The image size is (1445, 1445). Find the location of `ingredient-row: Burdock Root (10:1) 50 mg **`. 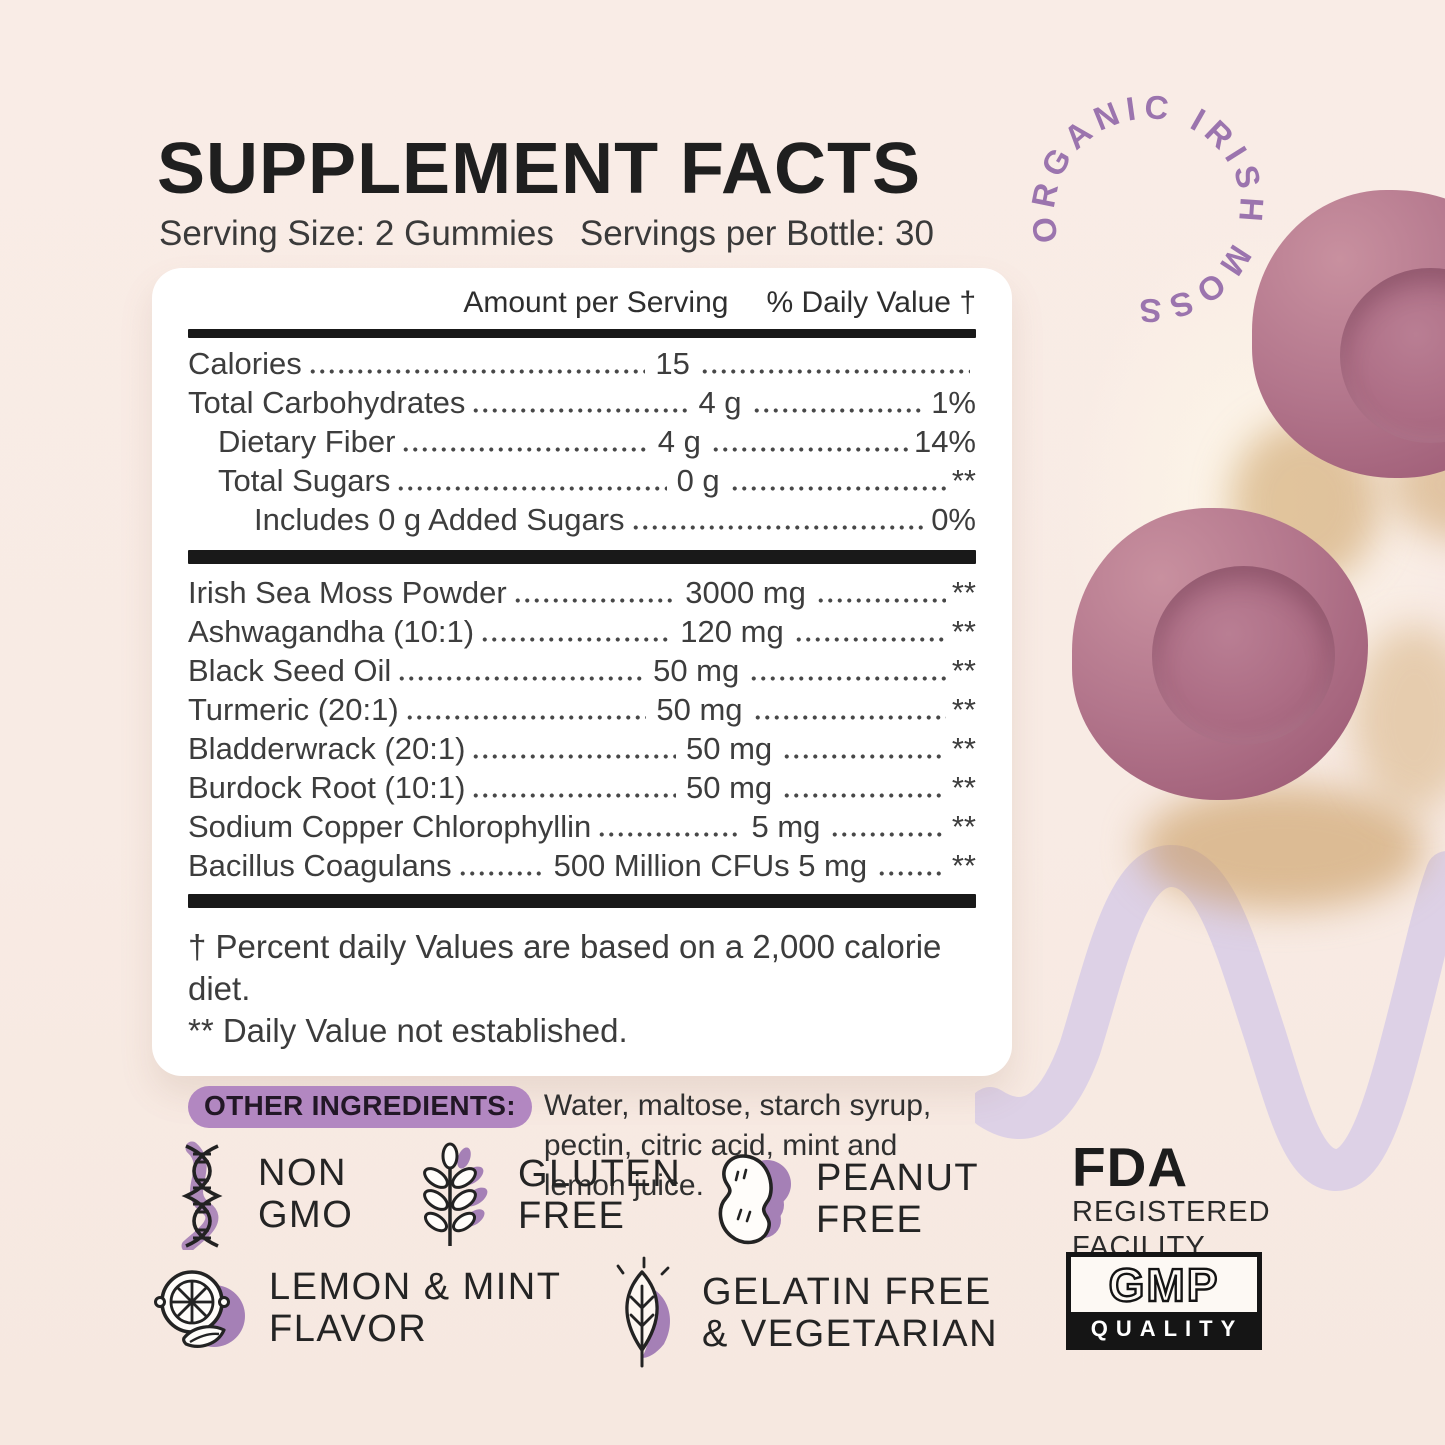

ingredient-row: Burdock Root (10:1) 50 mg ** is located at coordinates (582, 786).